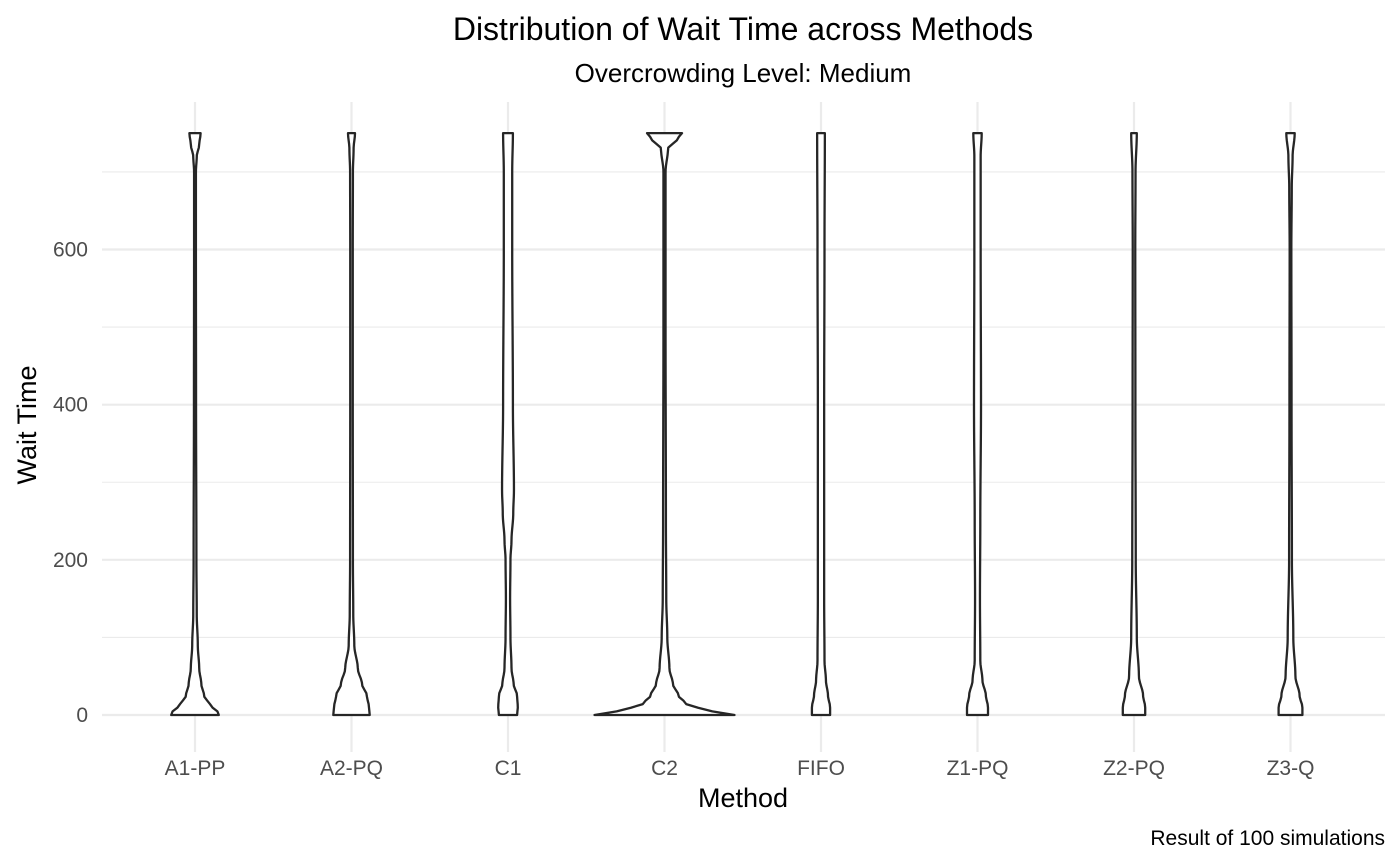  I want to click on violin-a2-pq, so click(351, 424).